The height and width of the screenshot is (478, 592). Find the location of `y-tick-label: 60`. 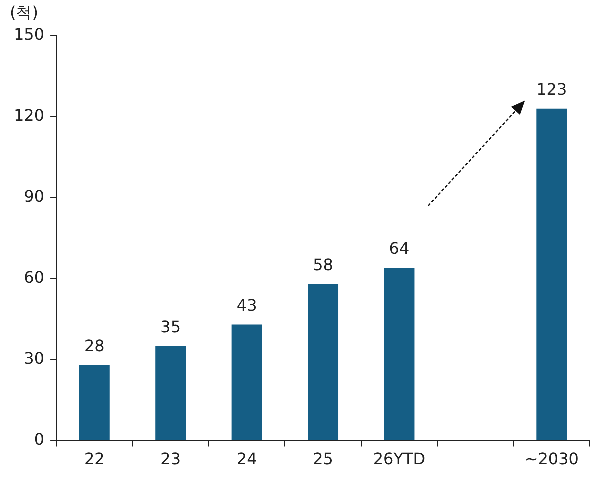

y-tick-label: 60 is located at coordinates (34, 278).